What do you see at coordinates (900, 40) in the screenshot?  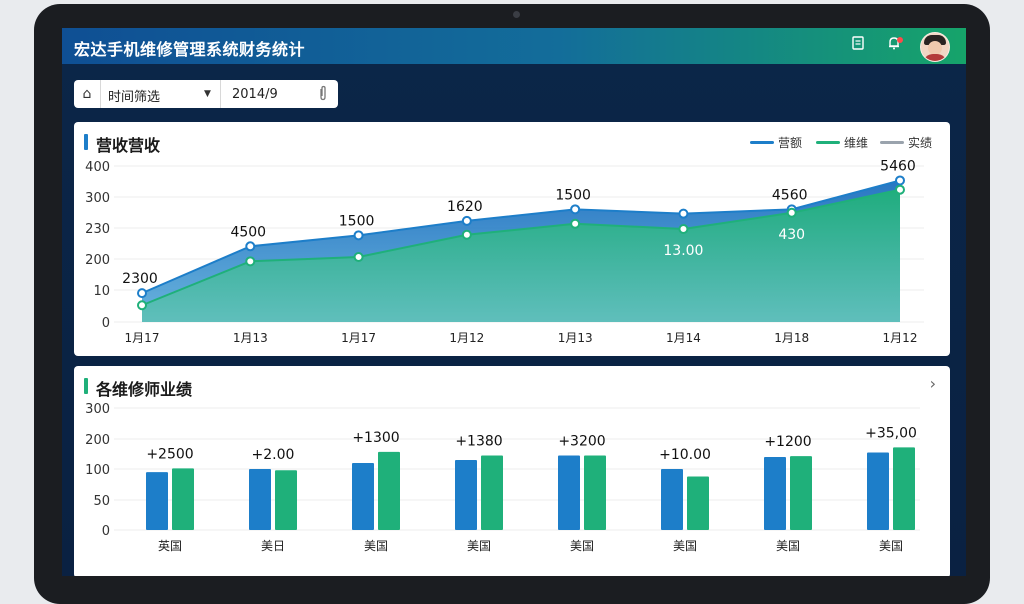 I see `notification-badge` at bounding box center [900, 40].